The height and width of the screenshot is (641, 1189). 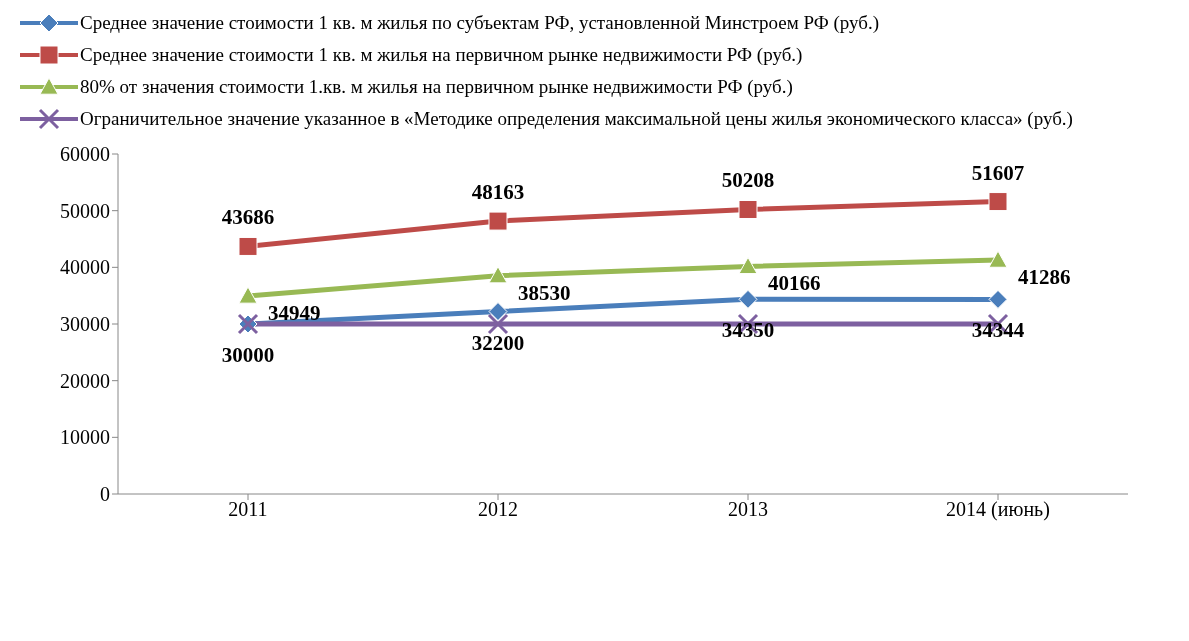 What do you see at coordinates (480, 23) in the screenshot?
I see `legend-label: Среднее значение стоимости 1 кв. м жилья по субъектам РФ, установленной Минстроем РФ (руб.)` at bounding box center [480, 23].